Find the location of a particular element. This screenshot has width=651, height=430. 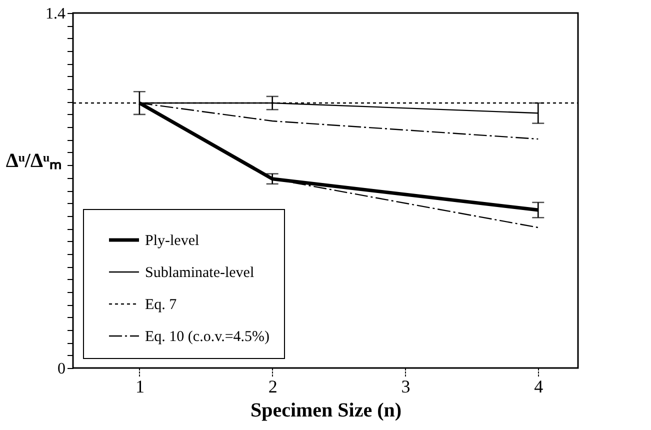

x-tick-label: 1 is located at coordinates (139, 386).